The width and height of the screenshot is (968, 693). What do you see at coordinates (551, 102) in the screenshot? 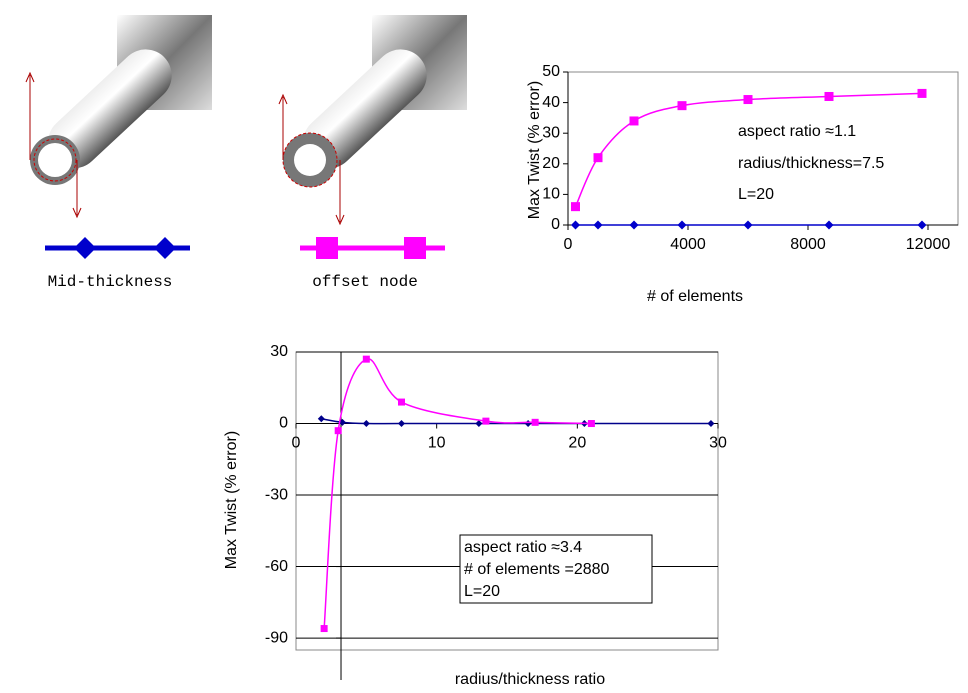
I see `y-tick-label: 40` at bounding box center [551, 102].